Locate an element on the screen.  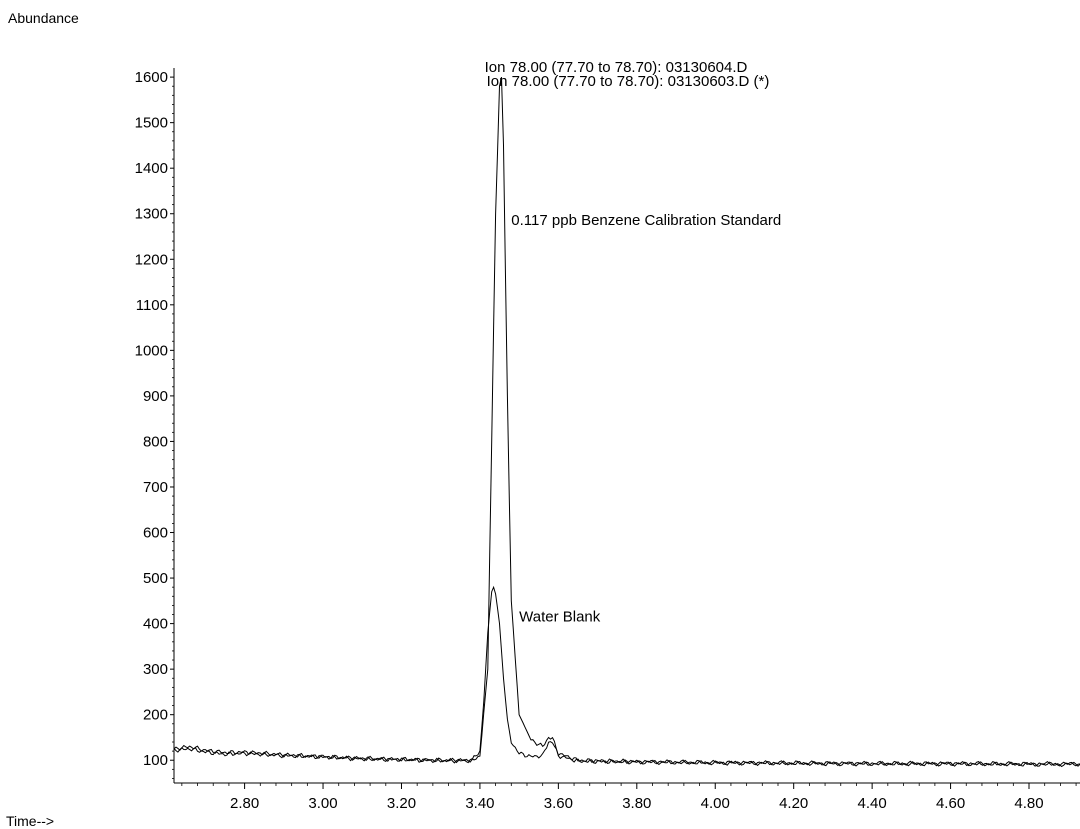
y-tick-label: 800 is located at coordinates (155, 441).